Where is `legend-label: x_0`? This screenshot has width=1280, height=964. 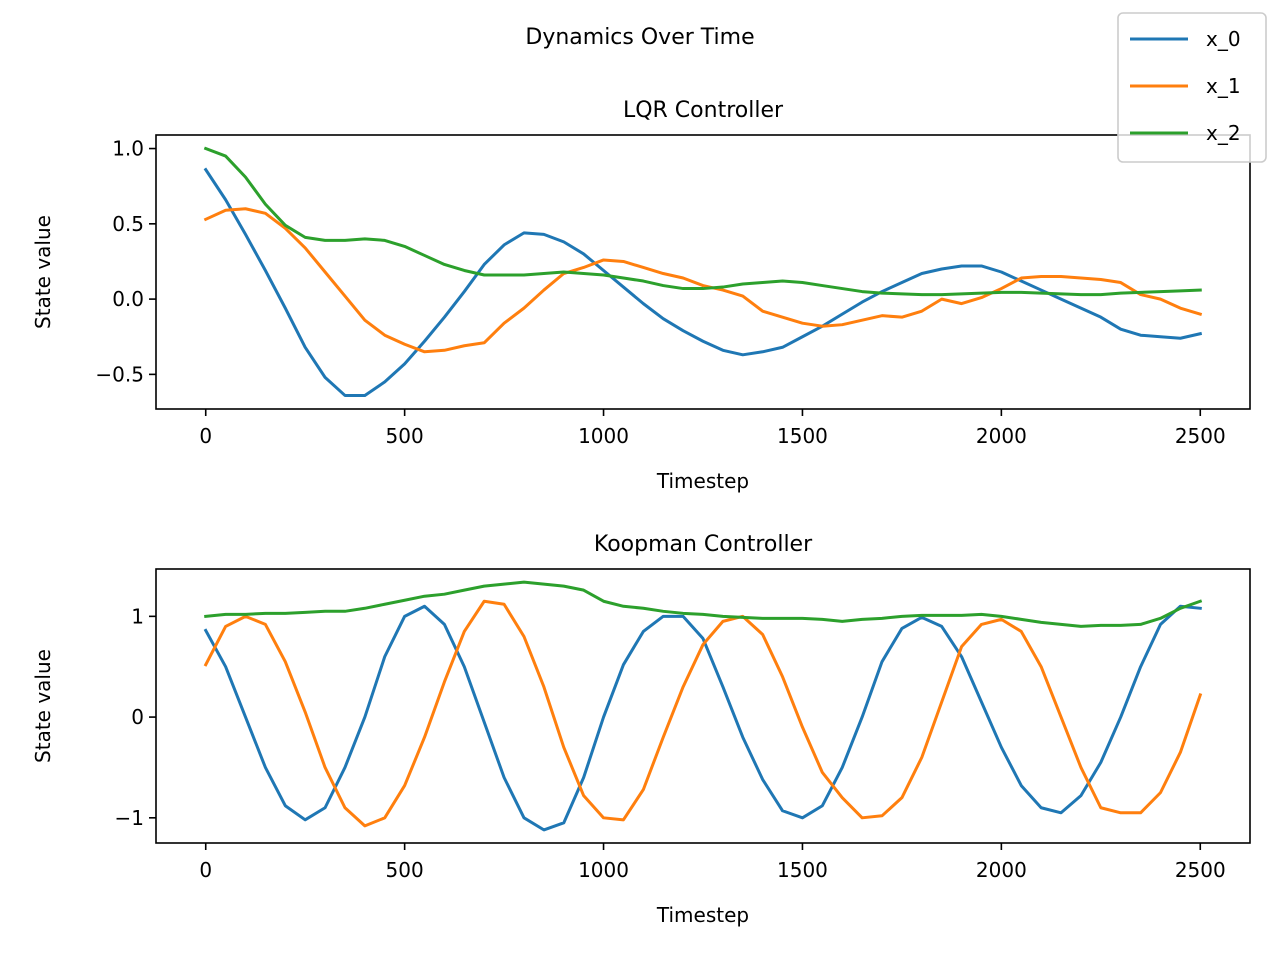 legend-label: x_0 is located at coordinates (1223, 39).